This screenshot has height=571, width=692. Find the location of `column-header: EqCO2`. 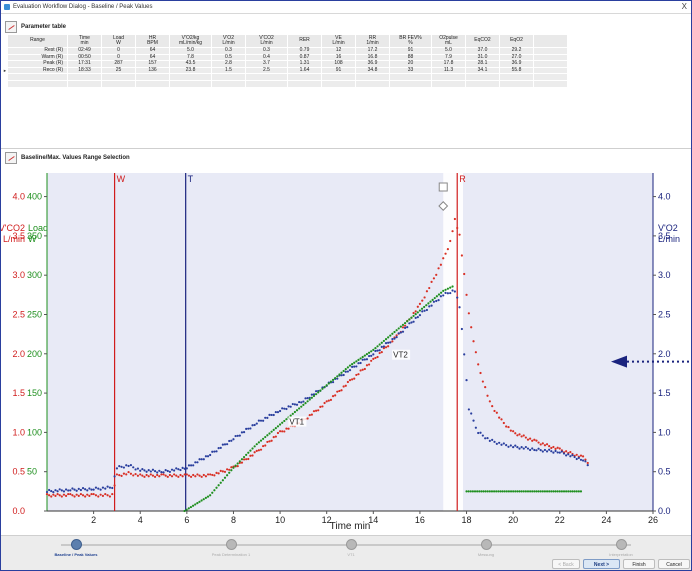

column-header: EqCO2 is located at coordinates (482, 41).